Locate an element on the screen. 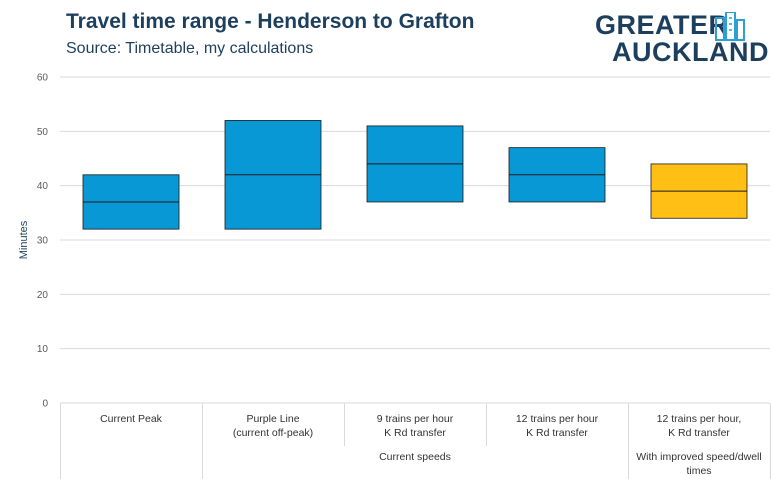 The height and width of the screenshot is (479, 771). category-label: 9 trains per hour is located at coordinates (415, 419).